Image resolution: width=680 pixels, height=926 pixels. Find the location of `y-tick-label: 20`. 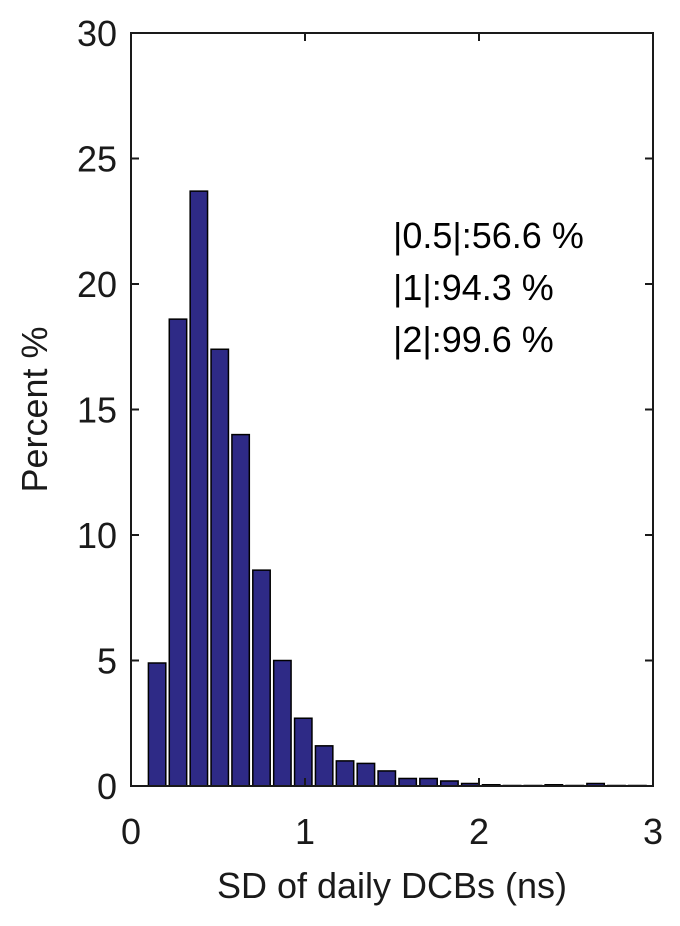

y-tick-label: 20 is located at coordinates (97, 284).